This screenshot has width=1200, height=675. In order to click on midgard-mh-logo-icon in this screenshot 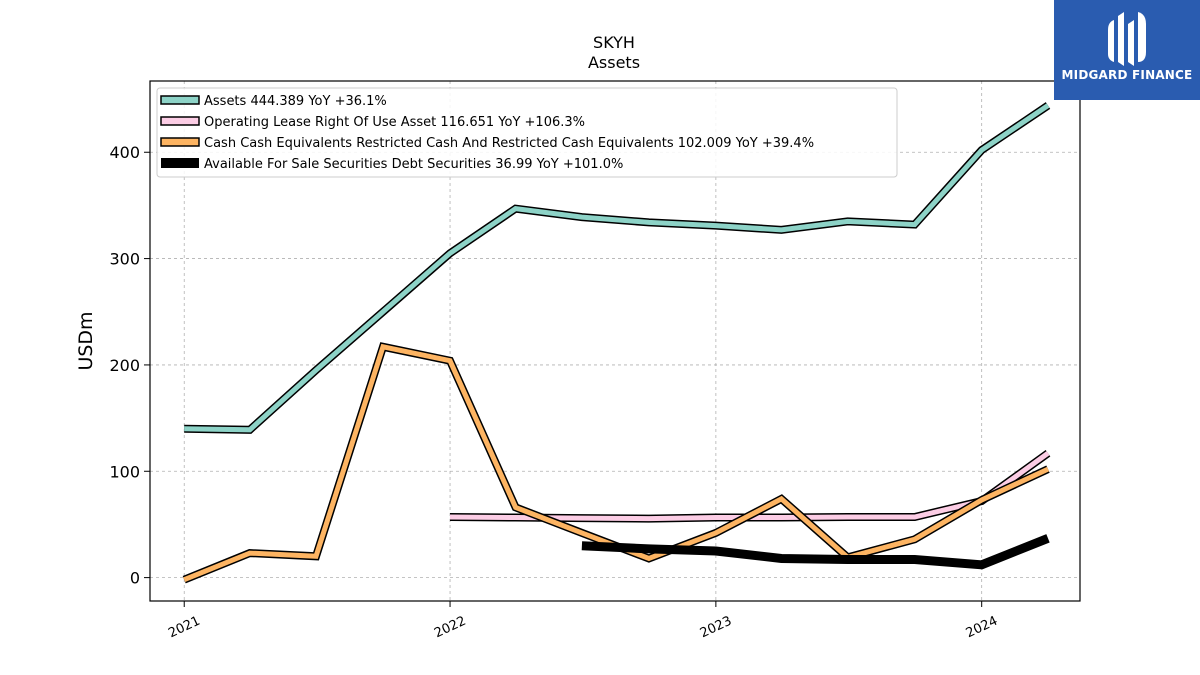, I will do `click(1127, 39)`.